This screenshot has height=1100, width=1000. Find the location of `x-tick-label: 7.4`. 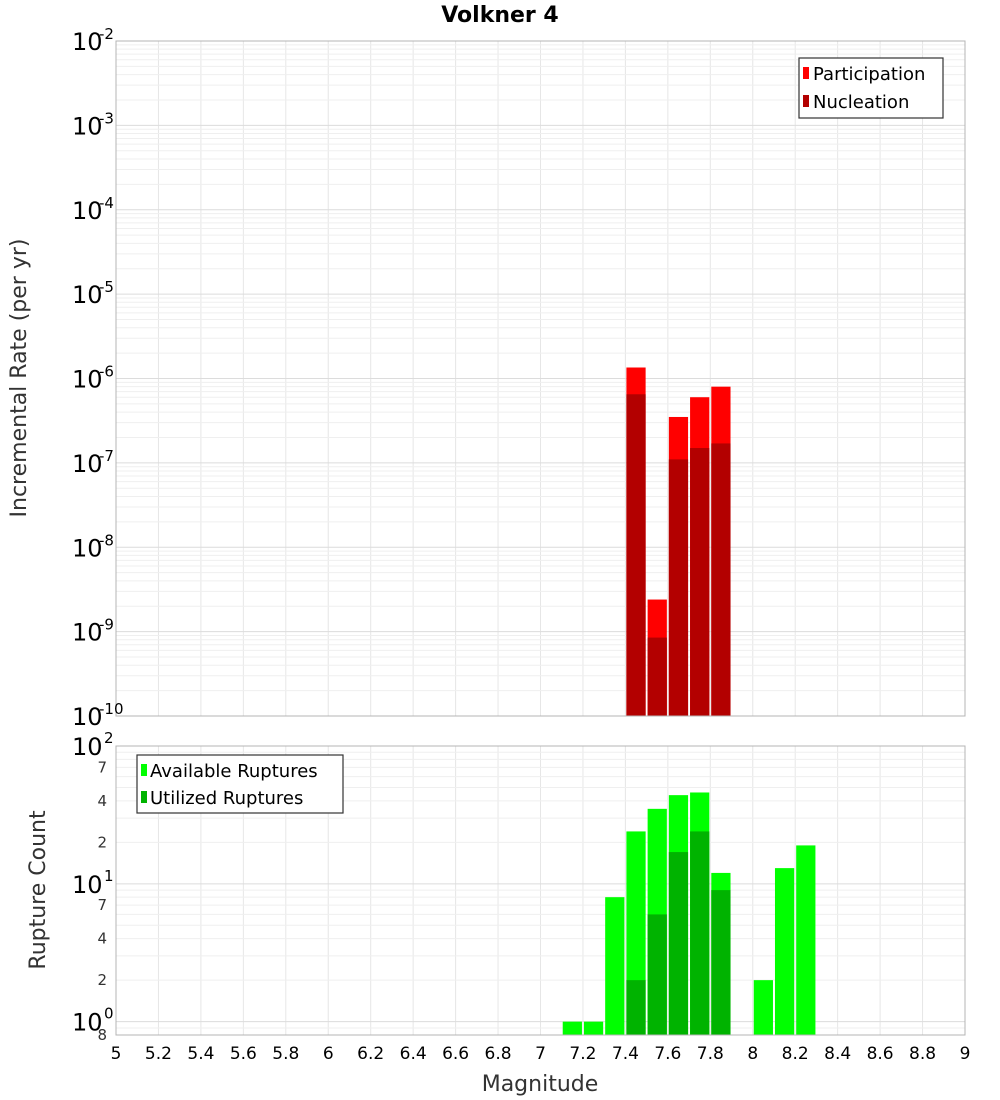

x-tick-label: 7.4 is located at coordinates (625, 1054).